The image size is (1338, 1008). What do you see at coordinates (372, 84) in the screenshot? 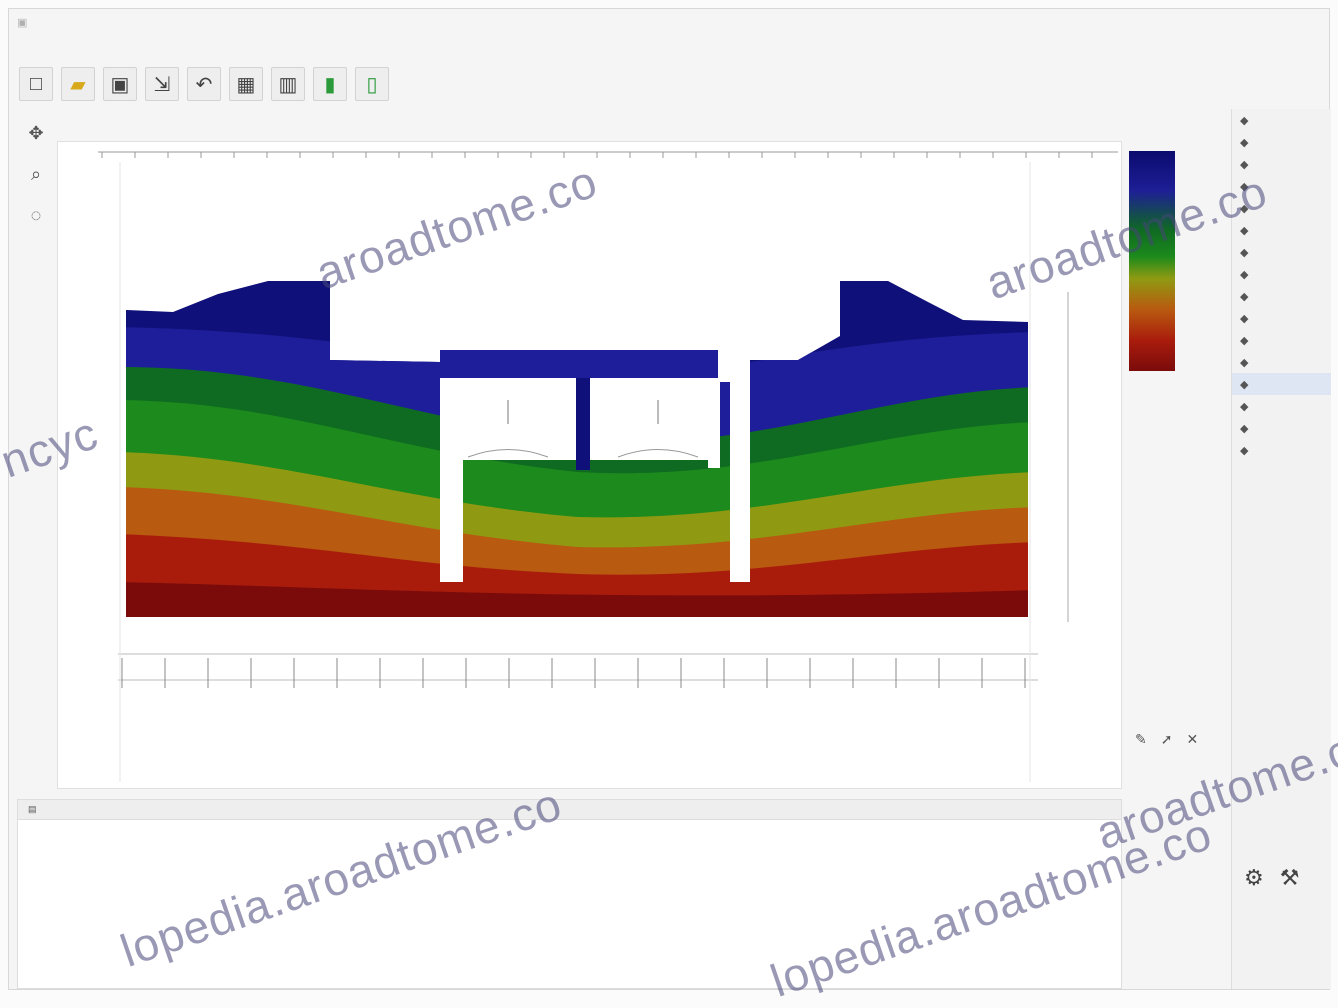
I see `results-icon: ▯` at bounding box center [372, 84].